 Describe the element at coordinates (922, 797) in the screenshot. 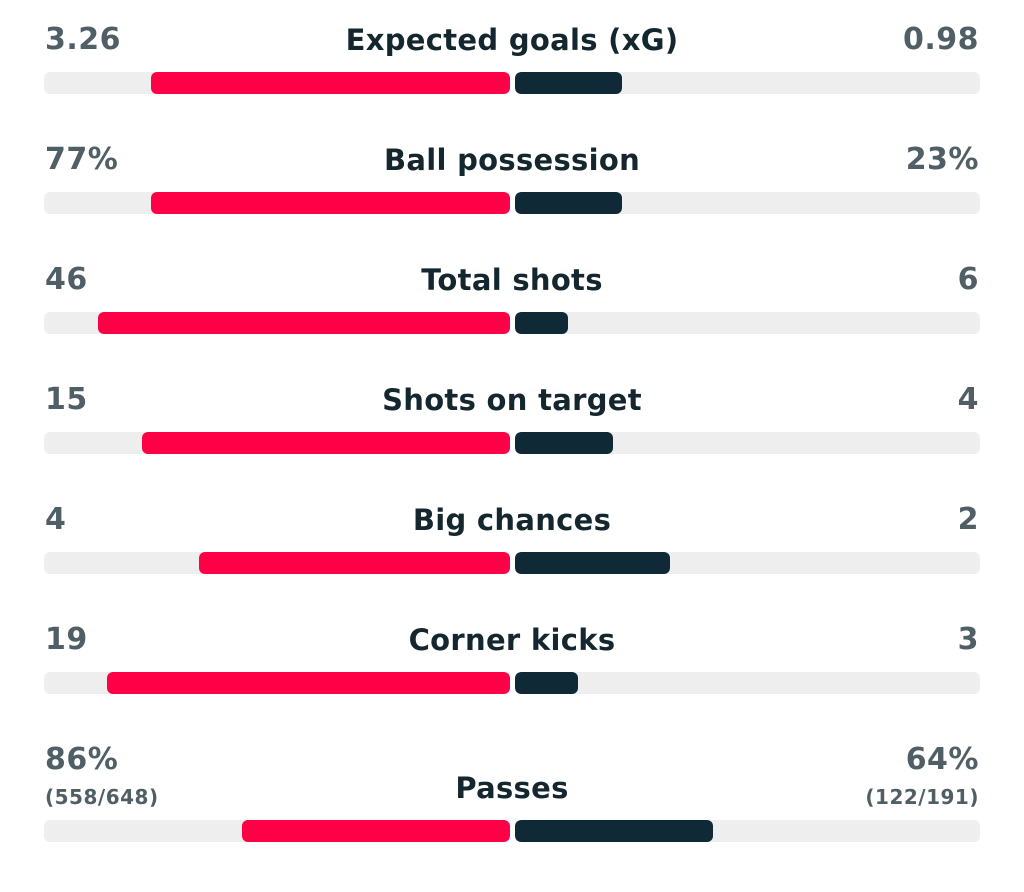

I see `away-detail: (122/191)` at that location.